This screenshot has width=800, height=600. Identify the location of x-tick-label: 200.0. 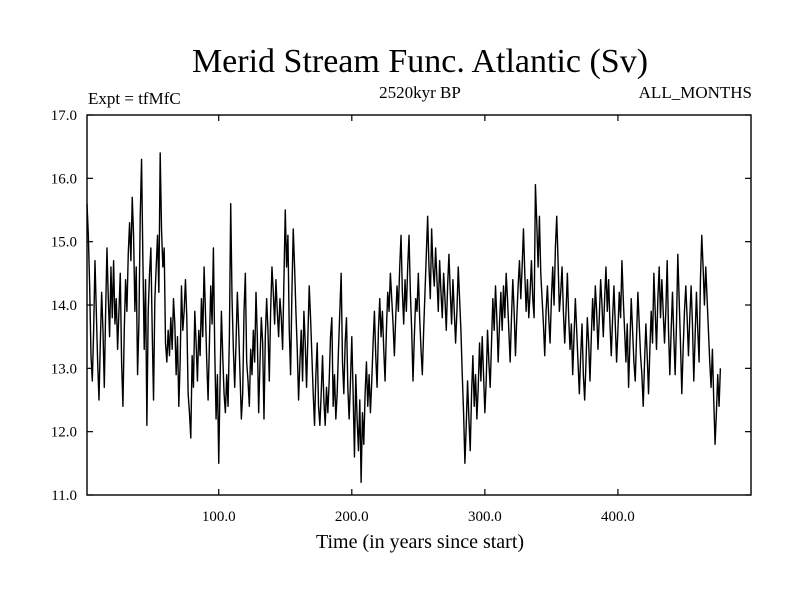
(352, 517).